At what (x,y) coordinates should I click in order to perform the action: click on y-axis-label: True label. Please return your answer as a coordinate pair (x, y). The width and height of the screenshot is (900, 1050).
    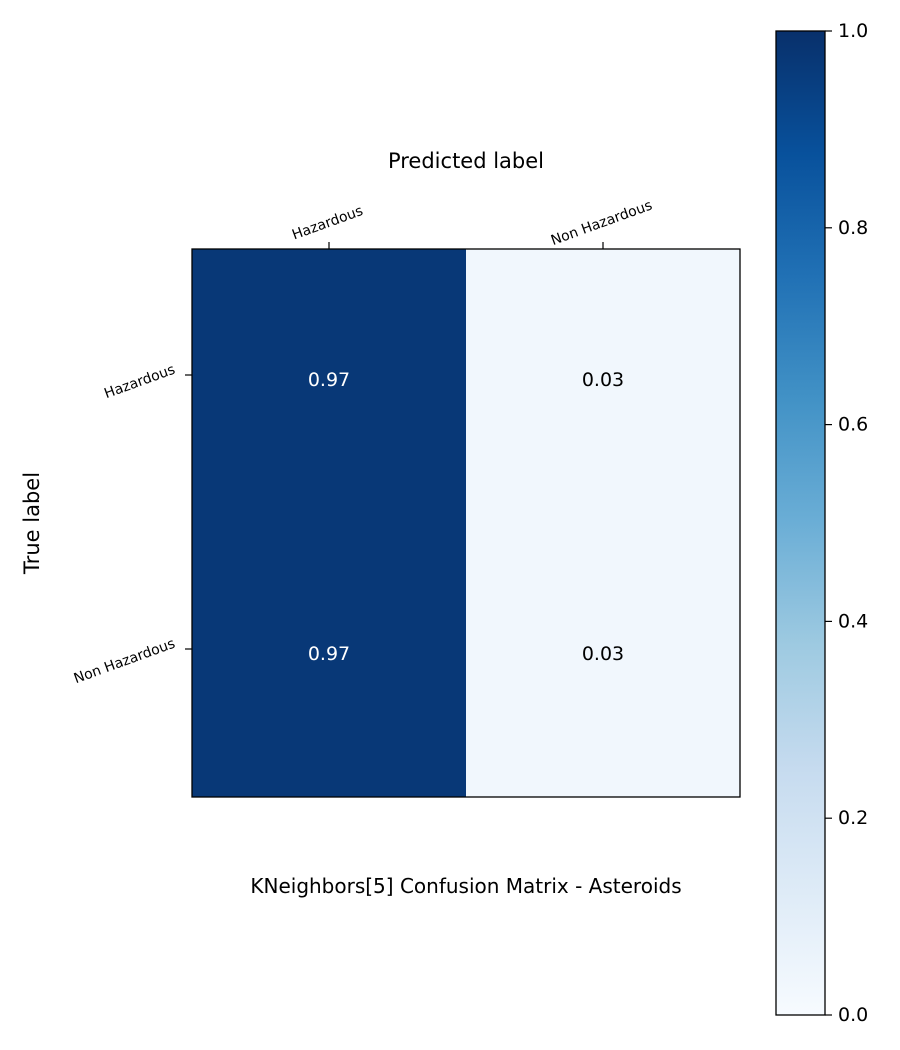
    Looking at the image, I should click on (32, 523).